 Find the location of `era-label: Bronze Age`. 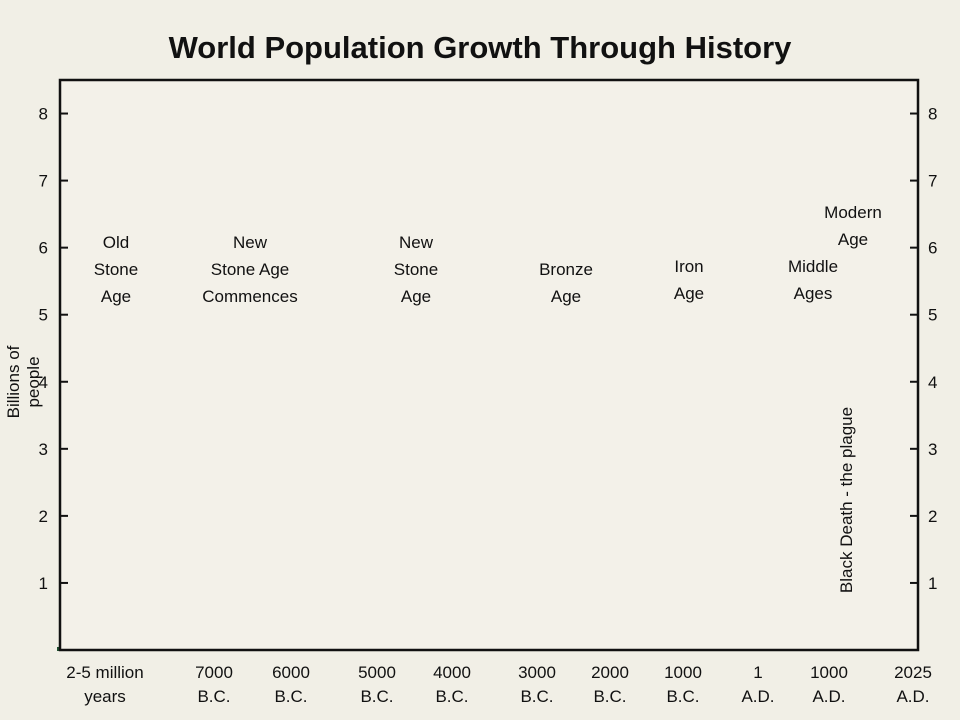

era-label: Bronze Age is located at coordinates (566, 283).